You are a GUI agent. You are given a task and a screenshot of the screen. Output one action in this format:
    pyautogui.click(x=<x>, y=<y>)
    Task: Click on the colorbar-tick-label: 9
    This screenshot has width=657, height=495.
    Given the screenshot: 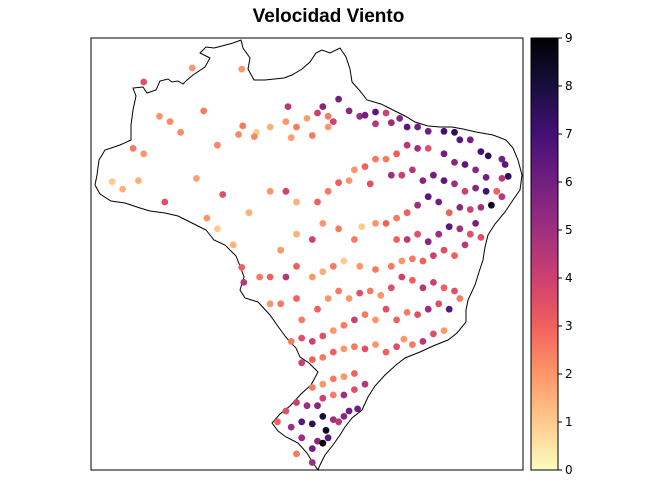 What is the action you would take?
    pyautogui.click(x=569, y=38)
    